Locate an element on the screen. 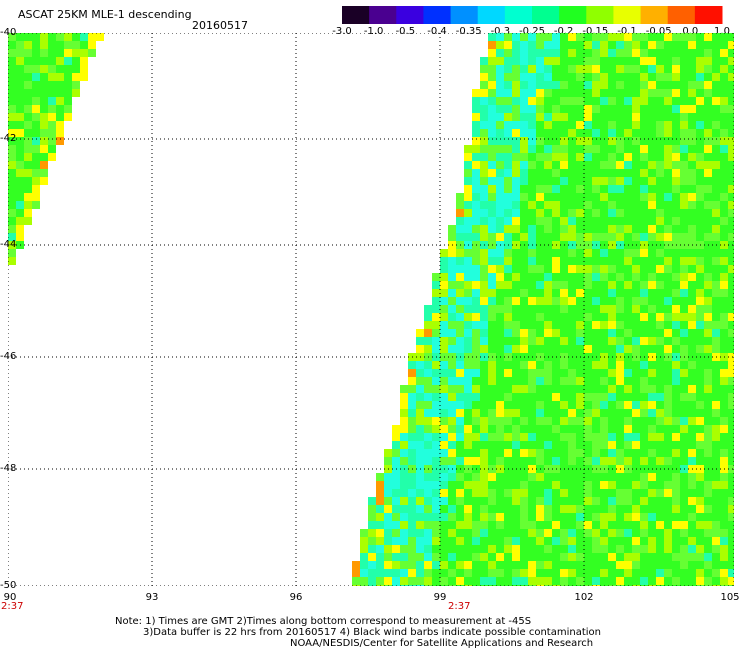 The width and height of the screenshot is (740, 650). longitude-label: 90 is located at coordinates (10, 597).